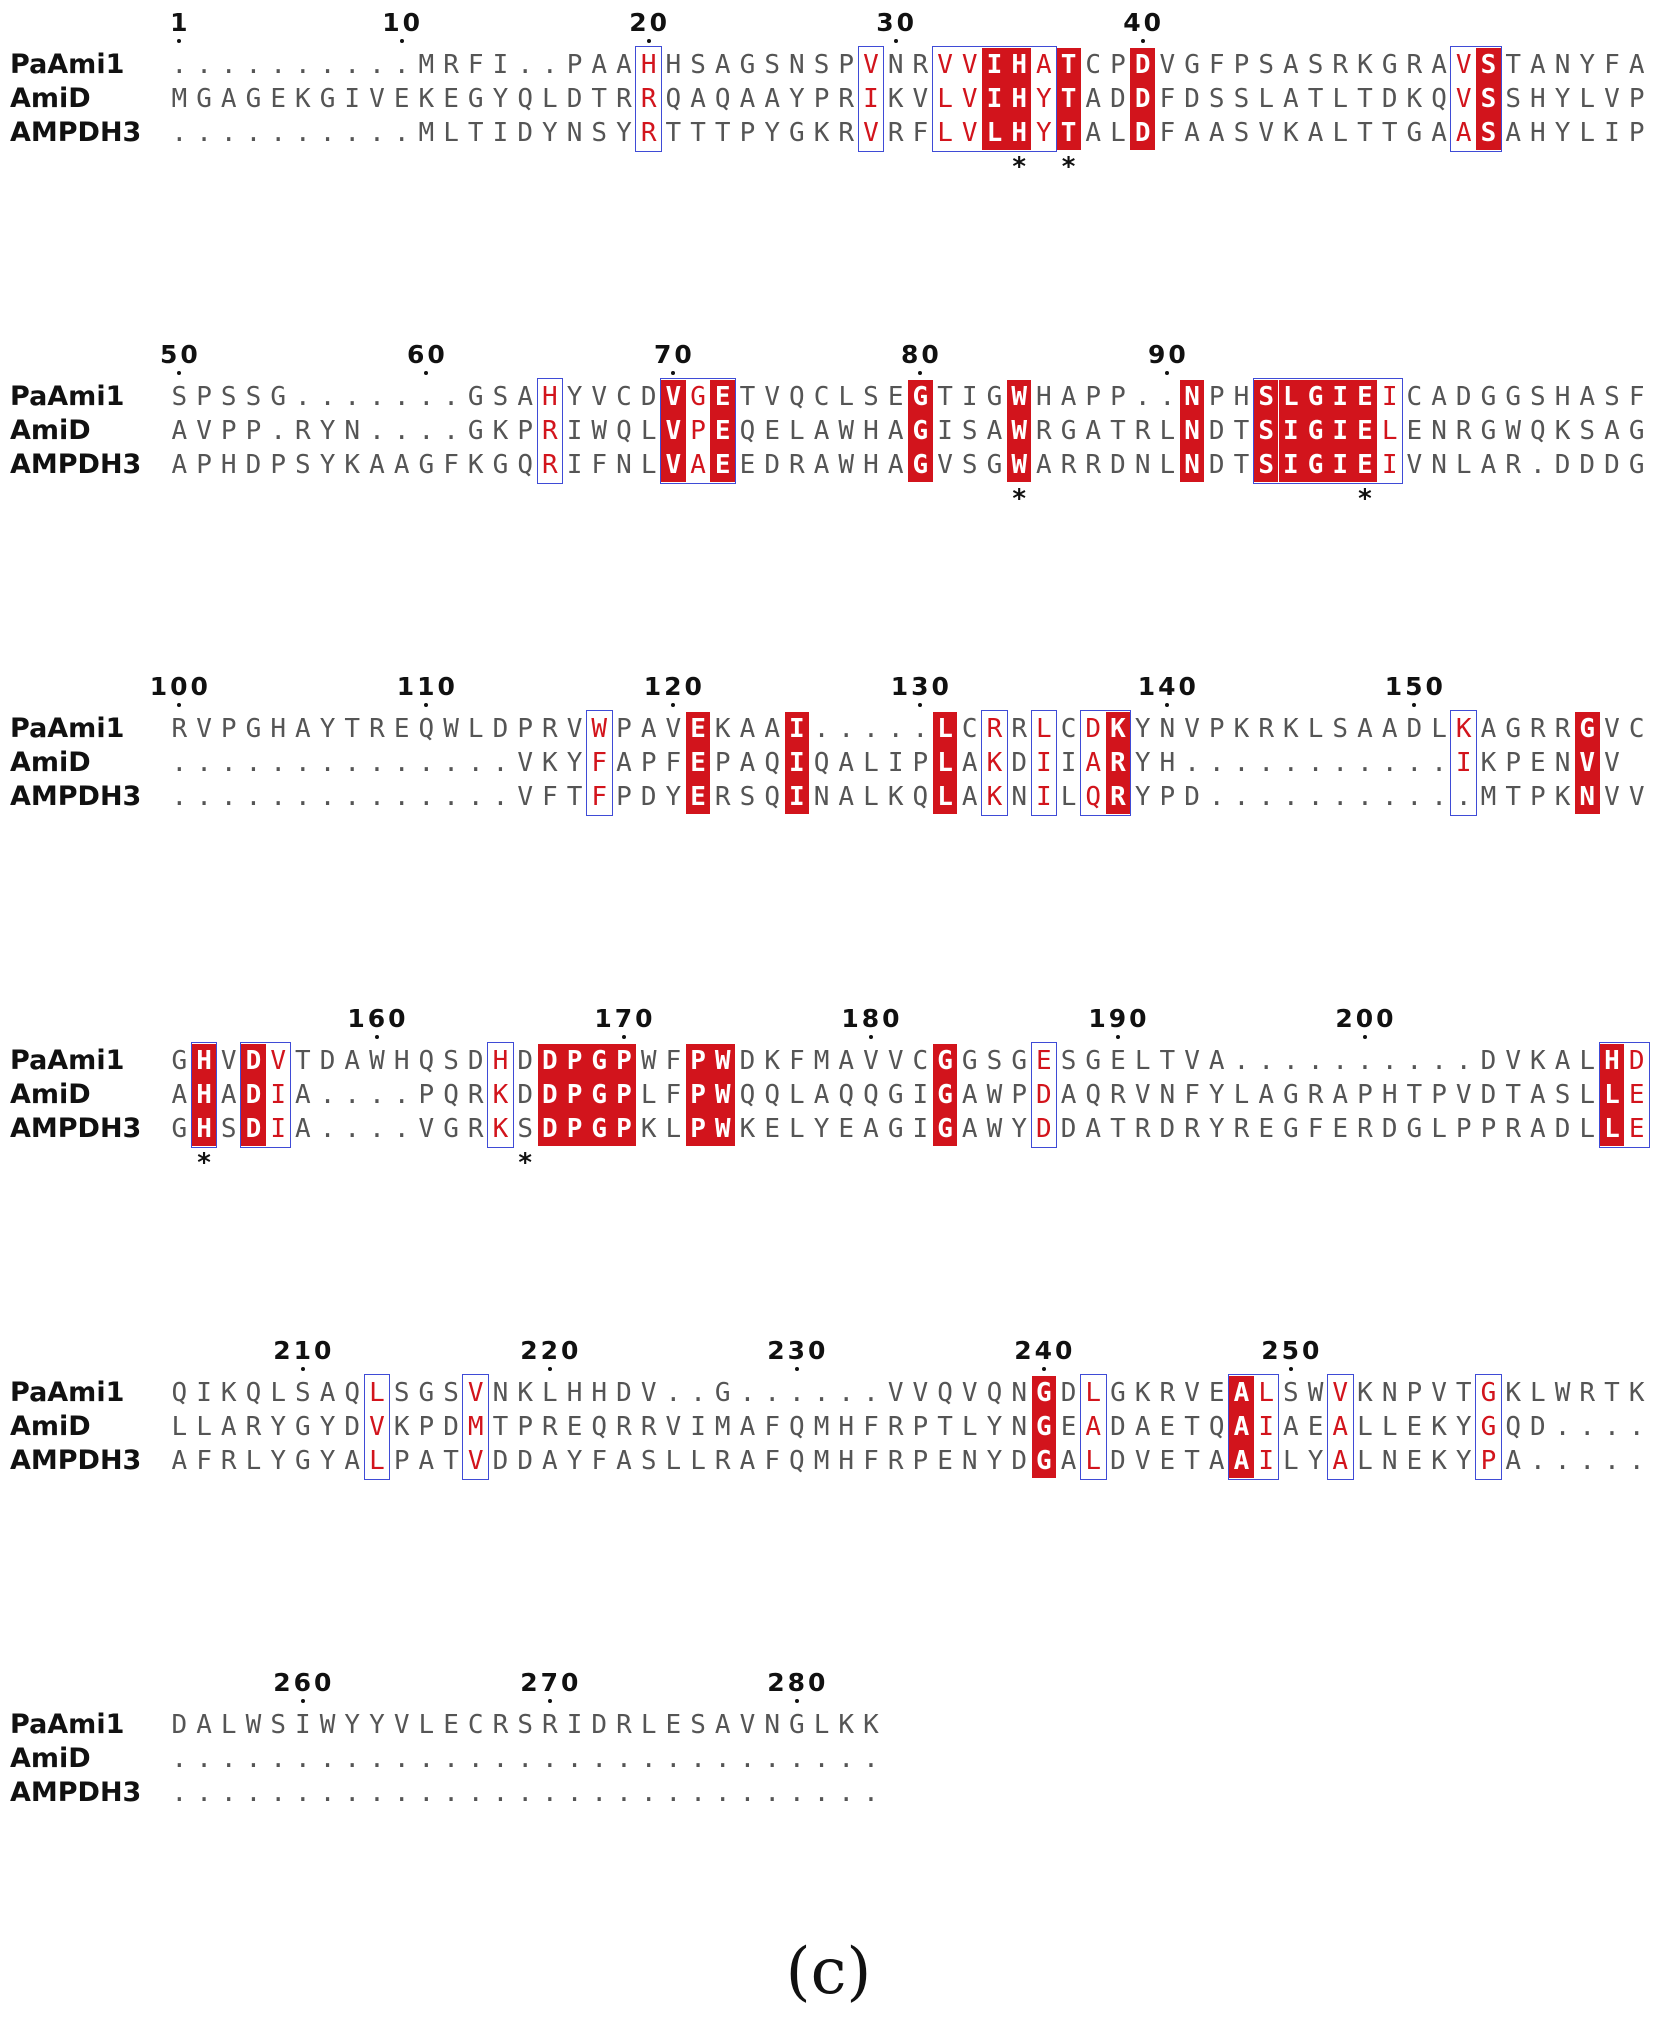 Image resolution: width=1657 pixels, height=2042 pixels. What do you see at coordinates (921, 686) in the screenshot?
I see `position-number: 130` at bounding box center [921, 686].